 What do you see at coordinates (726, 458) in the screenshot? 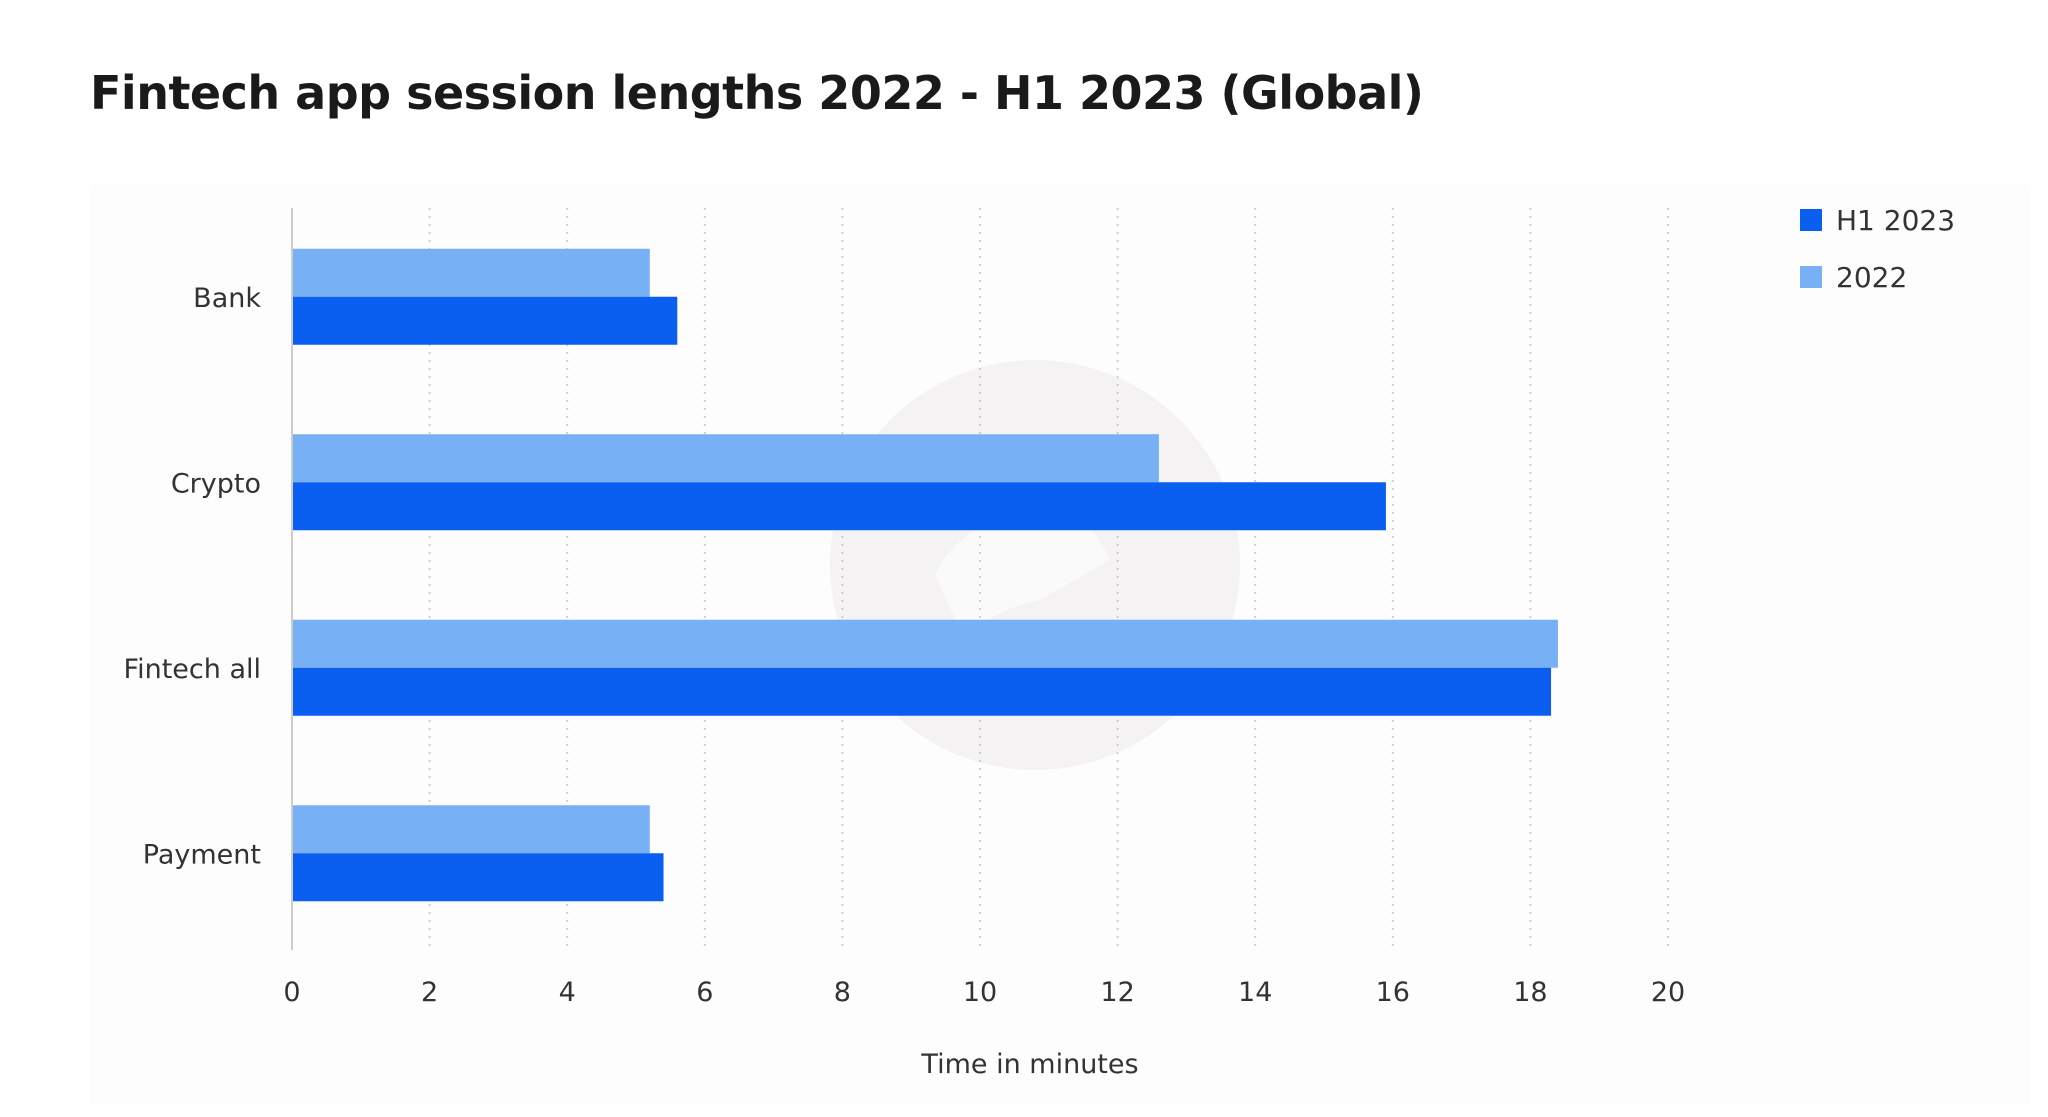
I see `bar-crypto-2022` at bounding box center [726, 458].